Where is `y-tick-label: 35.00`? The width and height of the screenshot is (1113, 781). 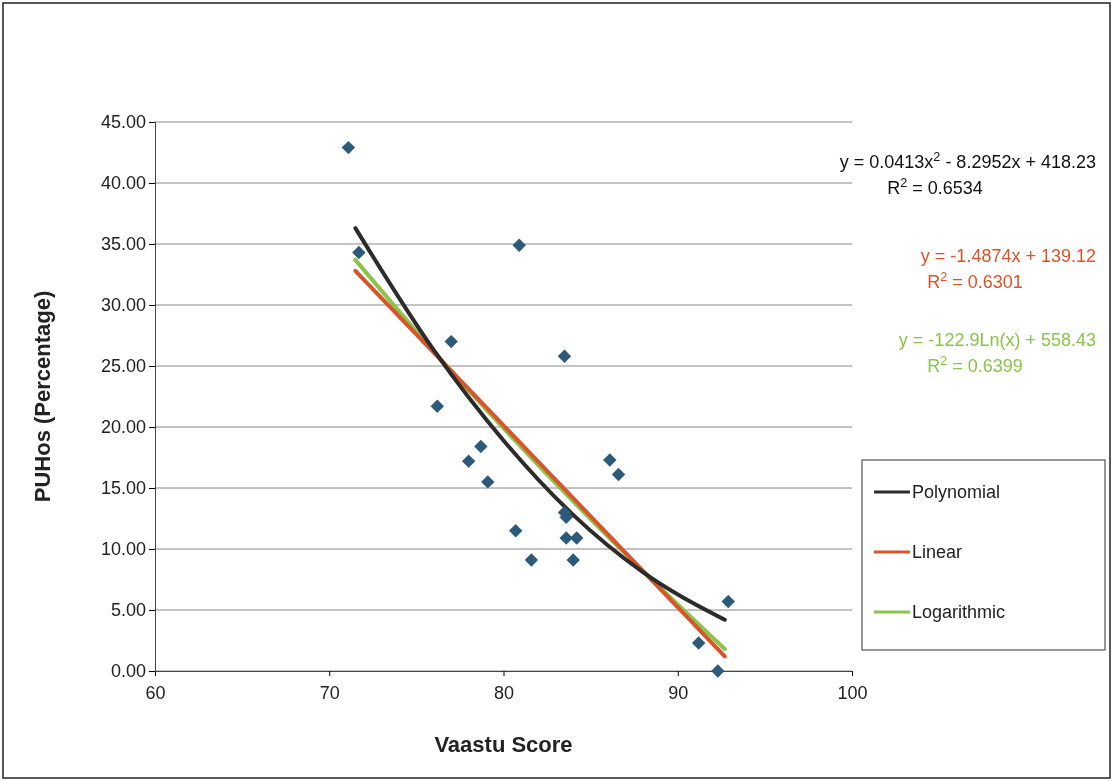
y-tick-label: 35.00 is located at coordinates (123, 244).